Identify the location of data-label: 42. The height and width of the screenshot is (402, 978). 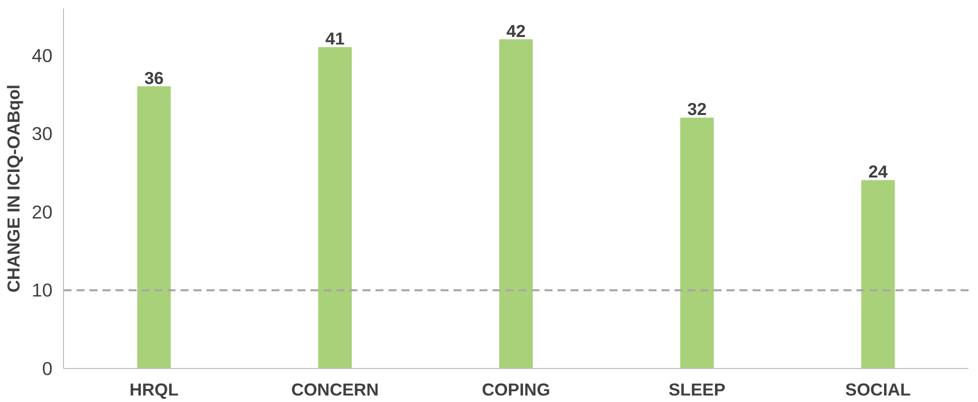
(516, 30).